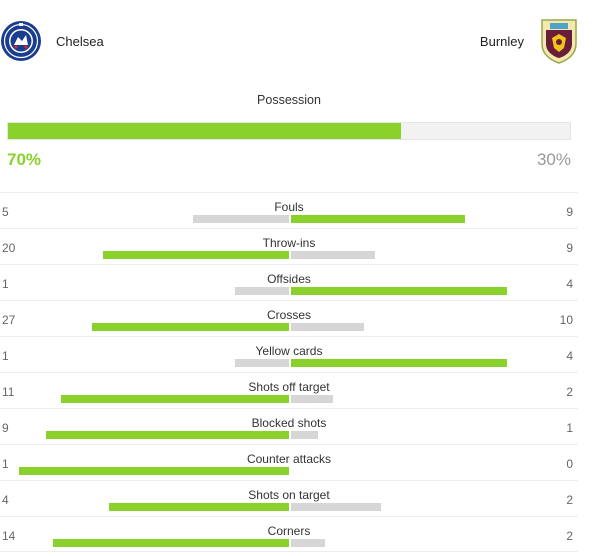 This screenshot has width=596, height=556. What do you see at coordinates (289, 351) in the screenshot?
I see `stat-label: Yellow cards` at bounding box center [289, 351].